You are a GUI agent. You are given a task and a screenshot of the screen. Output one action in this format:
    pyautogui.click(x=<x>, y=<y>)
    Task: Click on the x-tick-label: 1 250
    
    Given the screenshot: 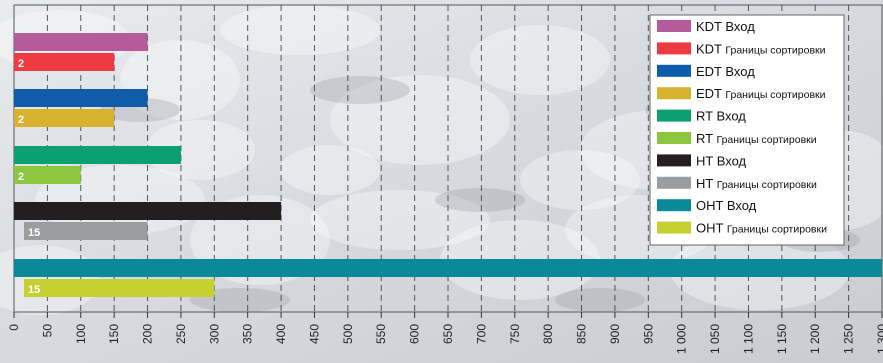 What is the action you would take?
    pyautogui.click(x=849, y=339)
    